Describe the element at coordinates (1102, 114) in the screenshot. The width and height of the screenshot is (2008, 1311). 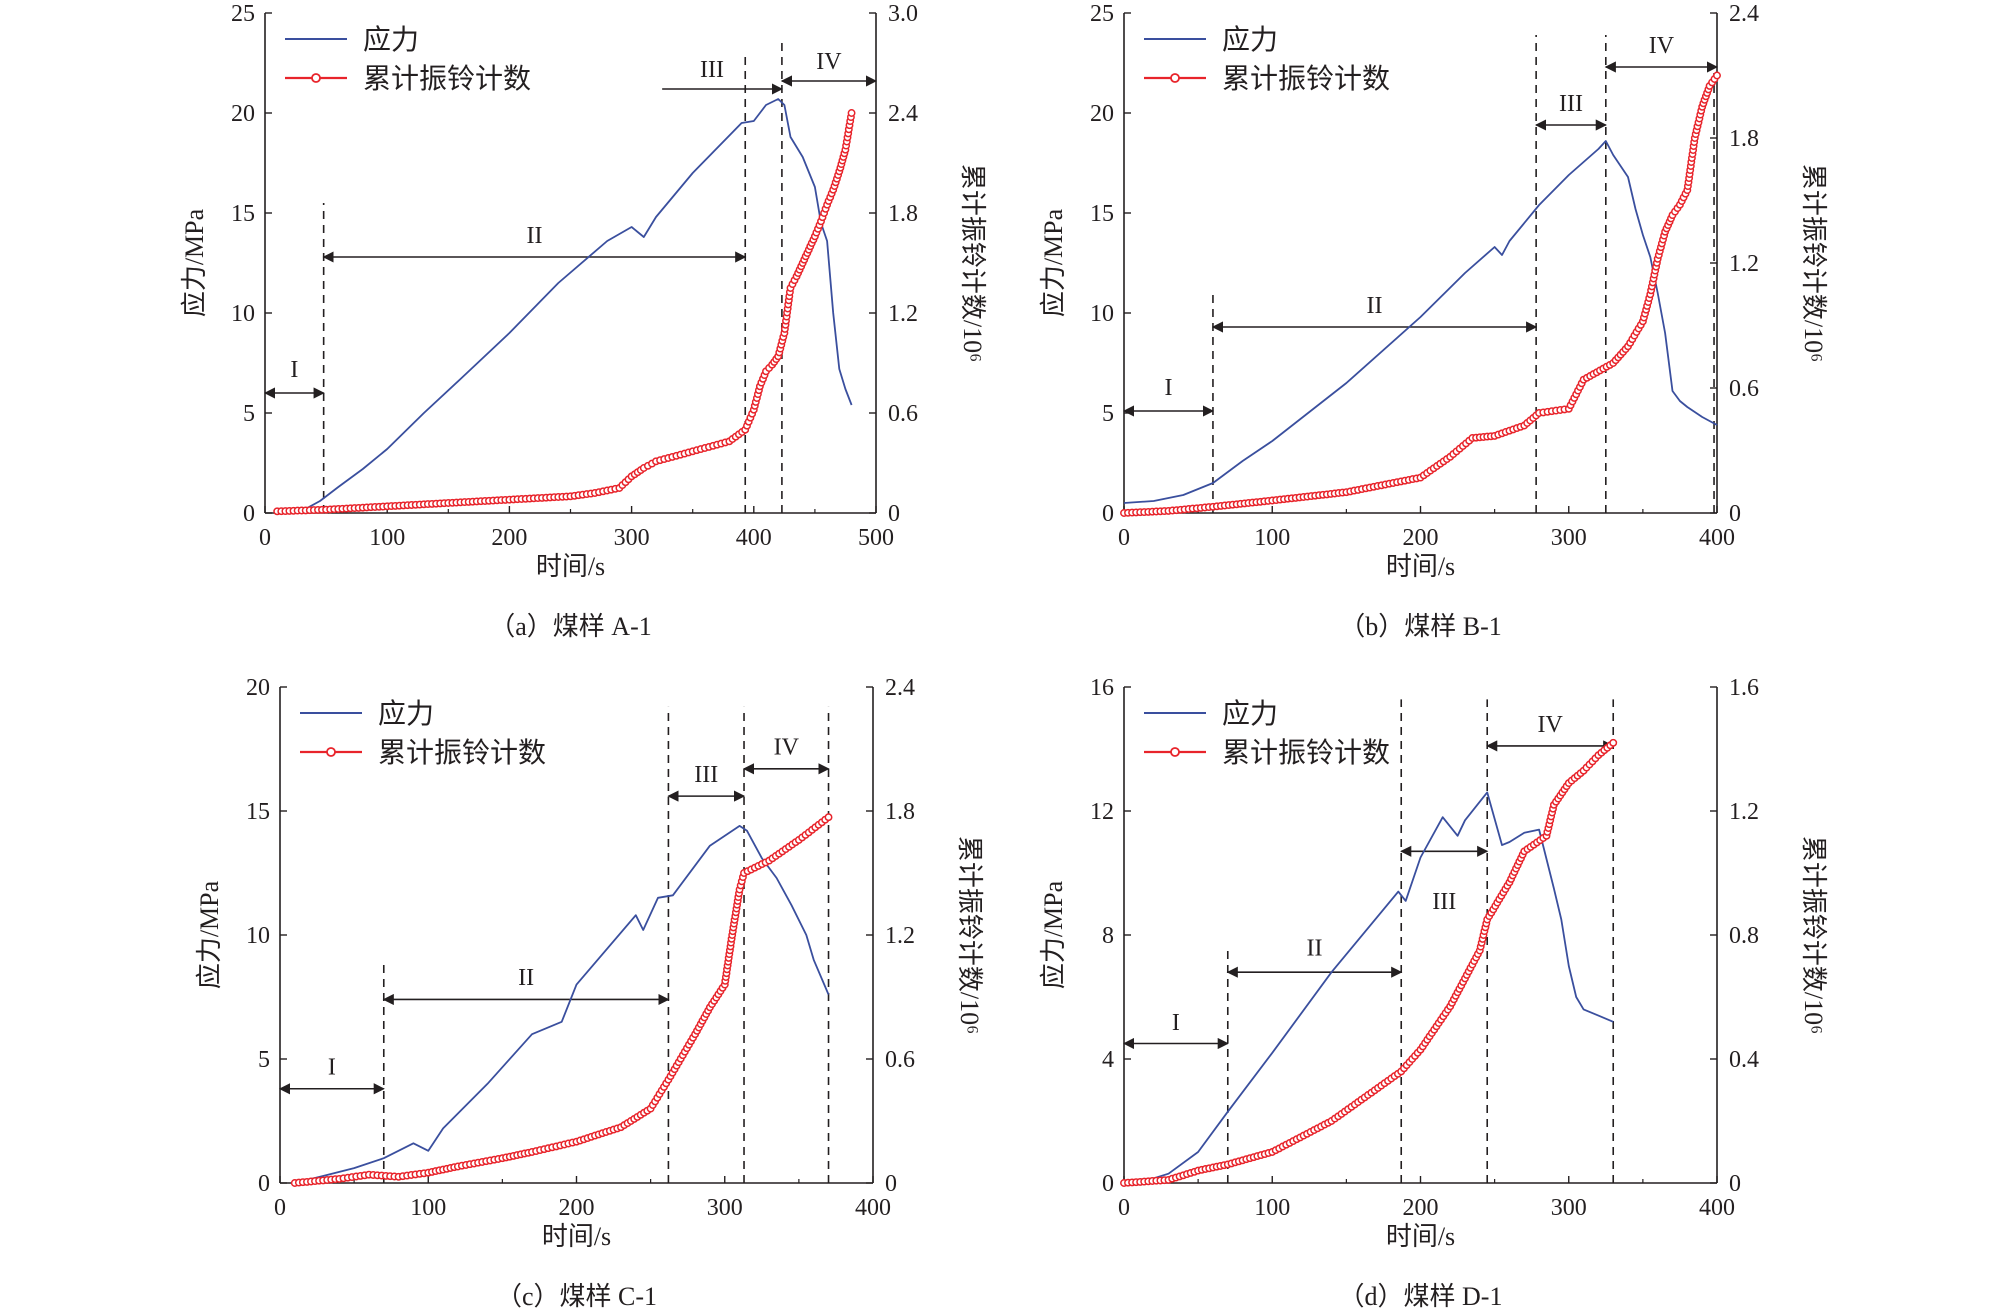
I see `y-tick-label: 20` at that location.